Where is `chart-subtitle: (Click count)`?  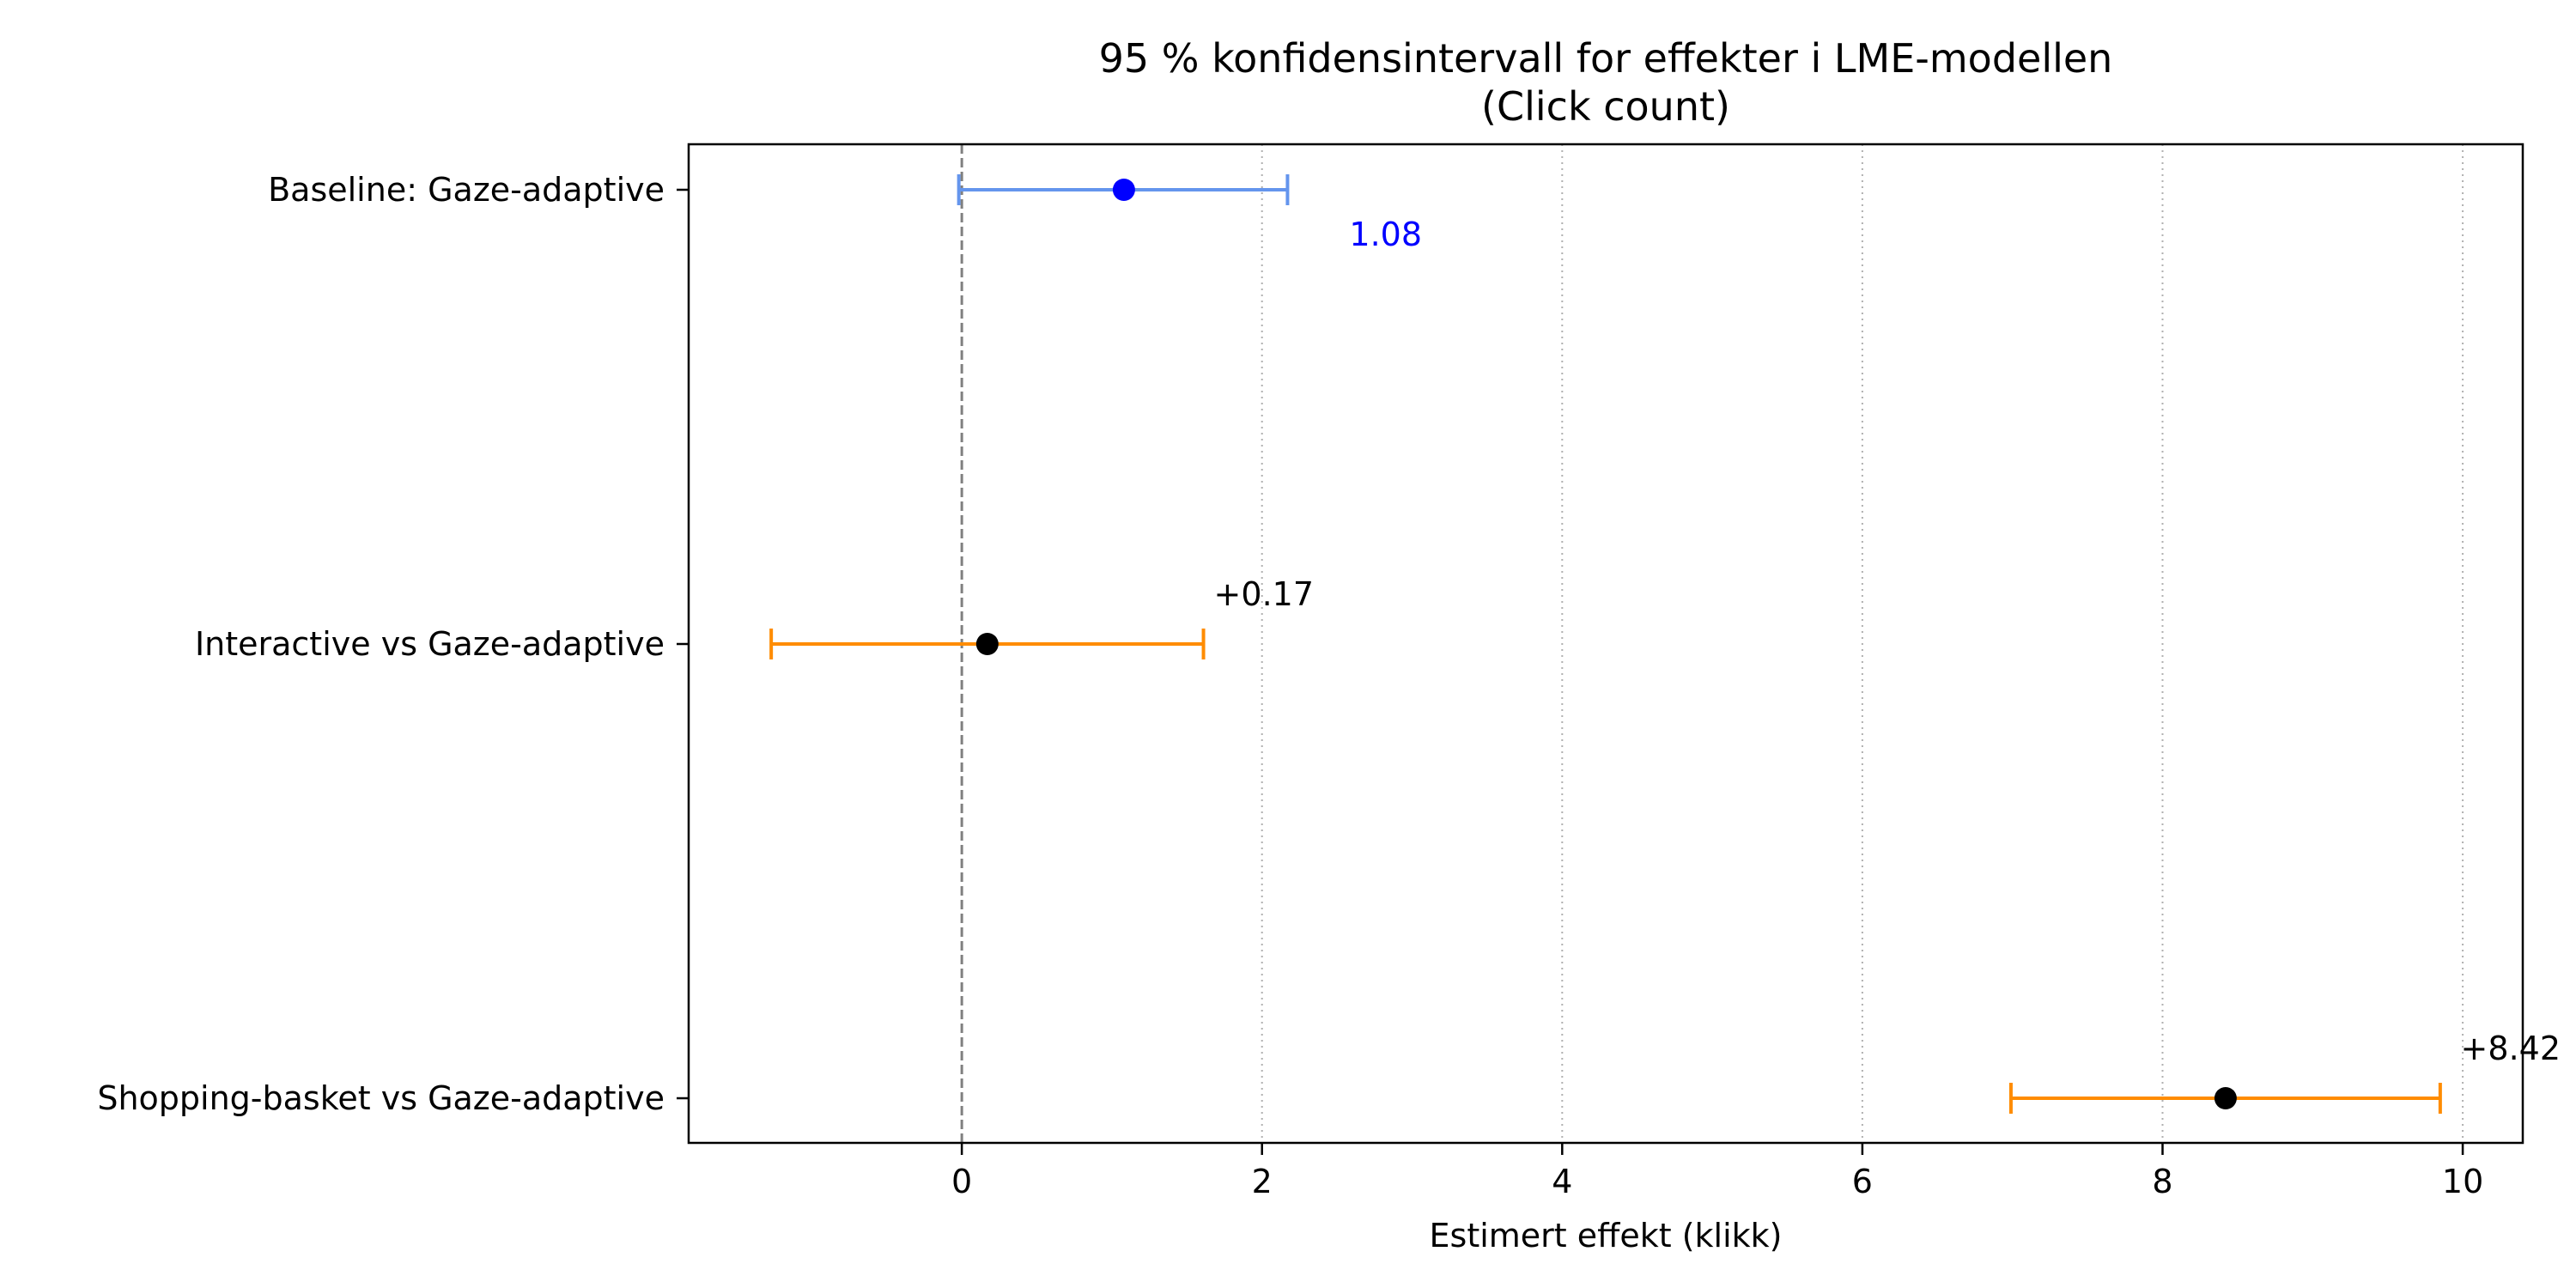
chart-subtitle: (Click count) is located at coordinates (1605, 106).